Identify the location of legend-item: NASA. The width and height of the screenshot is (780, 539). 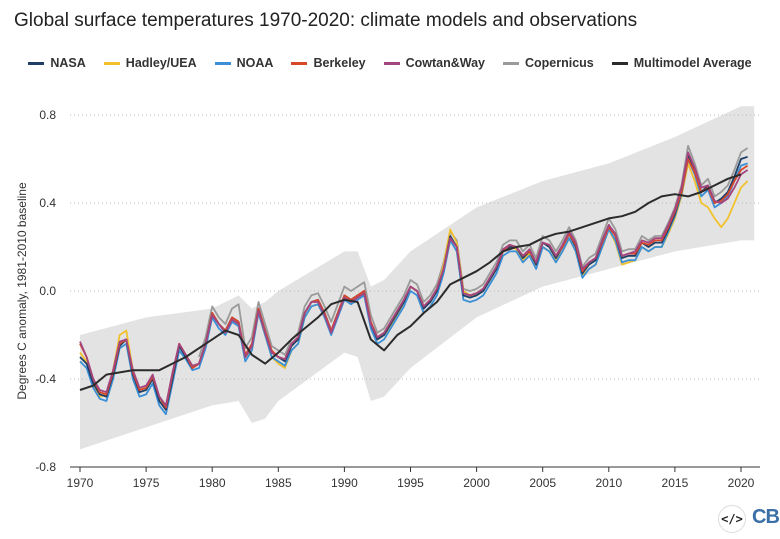
(57, 63).